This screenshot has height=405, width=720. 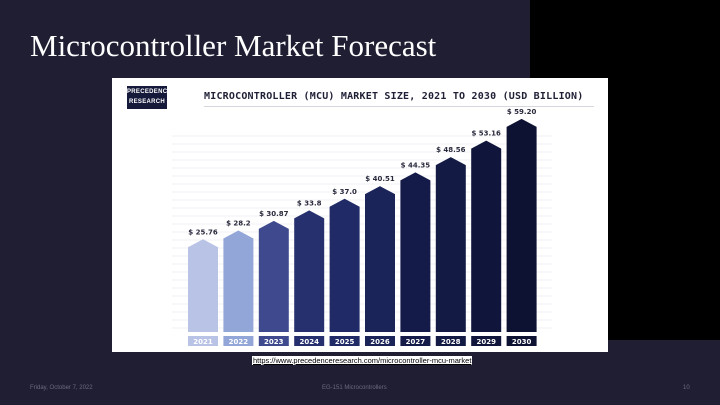 What do you see at coordinates (451, 150) in the screenshot?
I see `value-label-2028: $ 48.56` at bounding box center [451, 150].